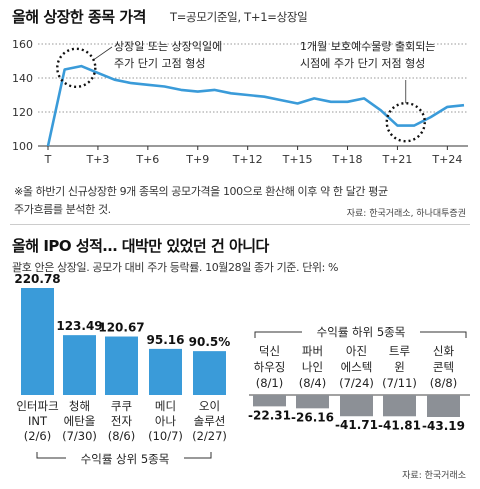 This screenshot has height=489, width=480. What do you see at coordinates (38, 421) in the screenshot?
I see `top-bar-category: INT` at bounding box center [38, 421].